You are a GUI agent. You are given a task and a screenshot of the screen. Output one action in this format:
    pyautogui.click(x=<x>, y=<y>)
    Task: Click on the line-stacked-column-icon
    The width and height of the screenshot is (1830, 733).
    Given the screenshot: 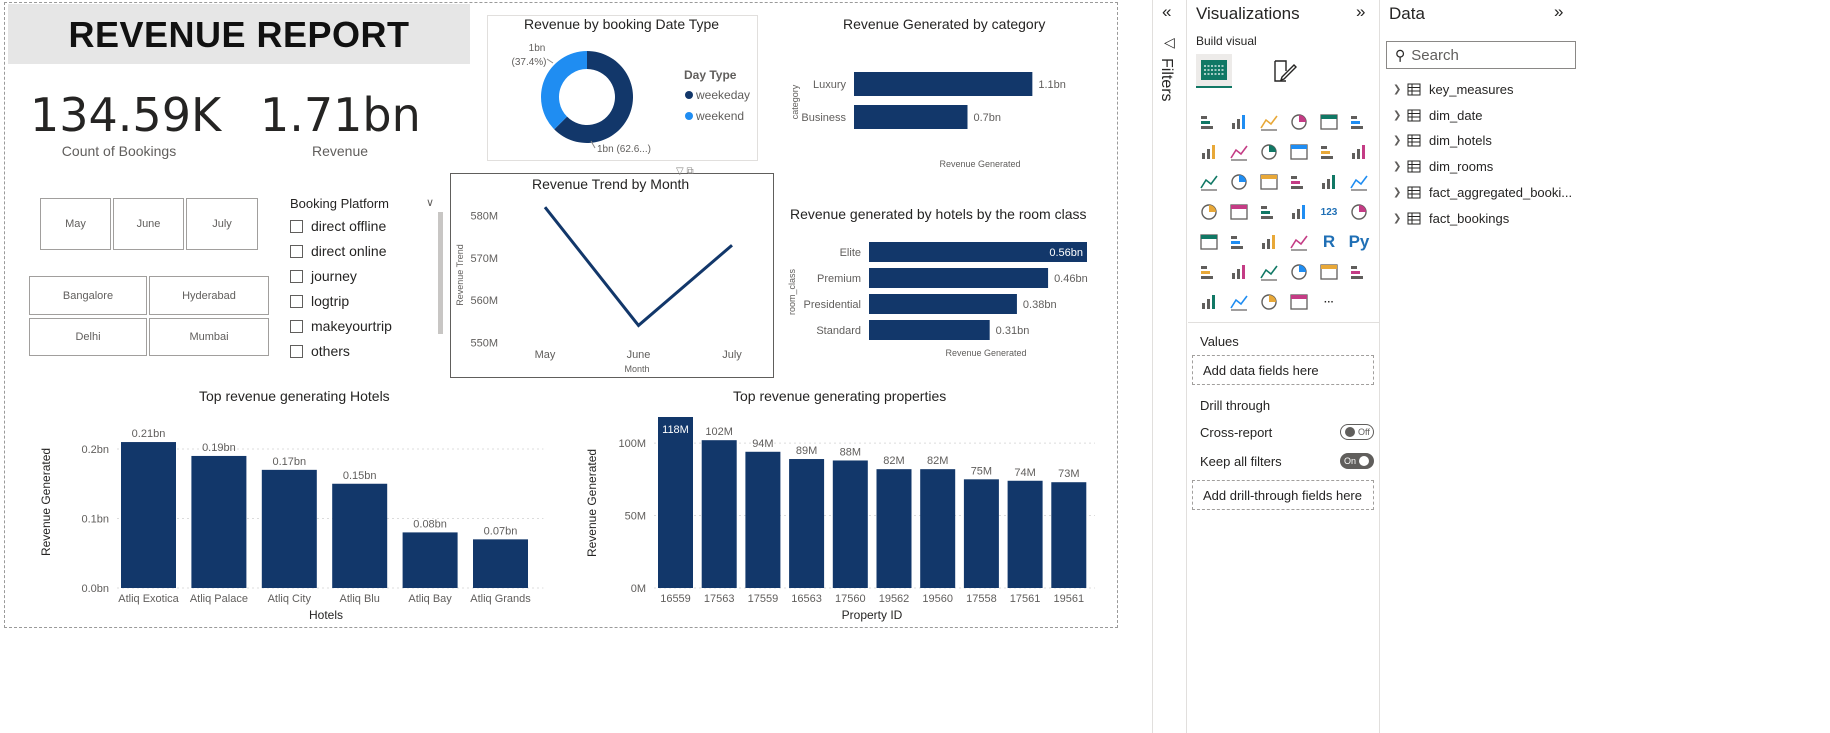 What is the action you would take?
    pyautogui.click(x=1329, y=152)
    